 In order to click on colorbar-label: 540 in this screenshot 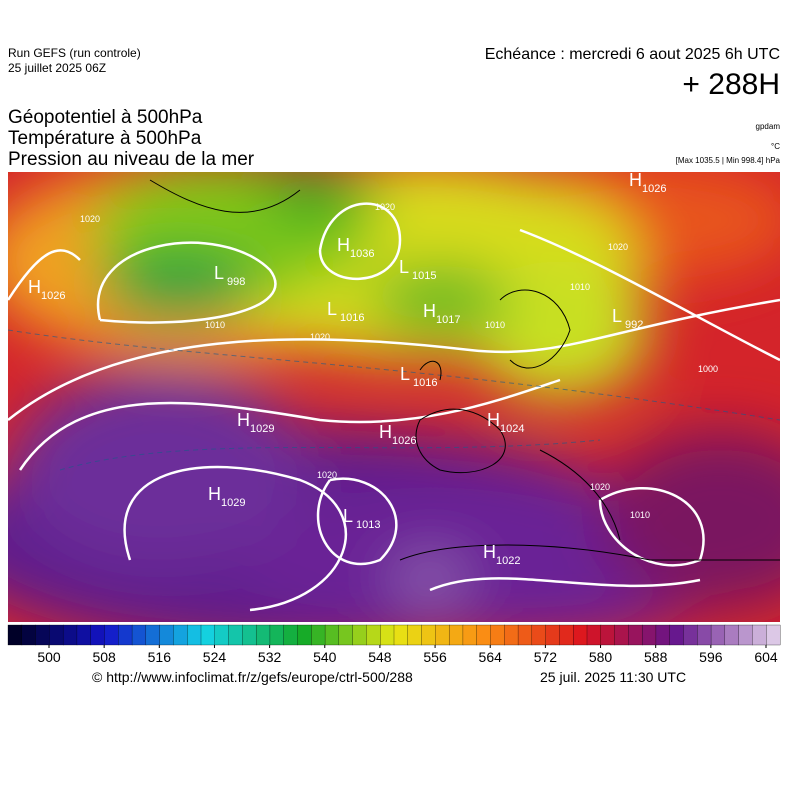, I will do `click(325, 657)`.